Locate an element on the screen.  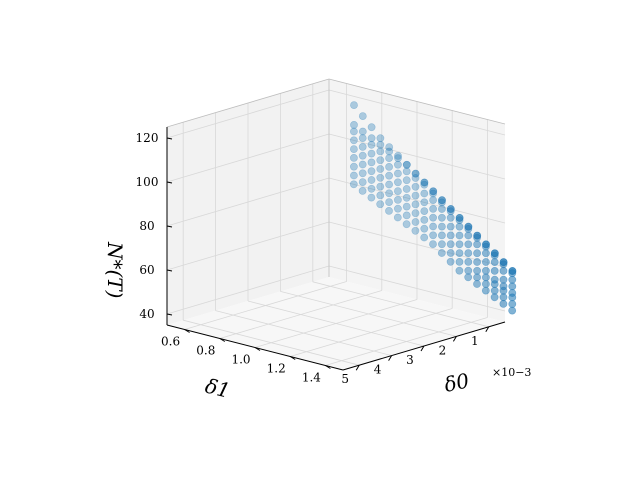
z-tick-mark is located at coordinates (169, 182).